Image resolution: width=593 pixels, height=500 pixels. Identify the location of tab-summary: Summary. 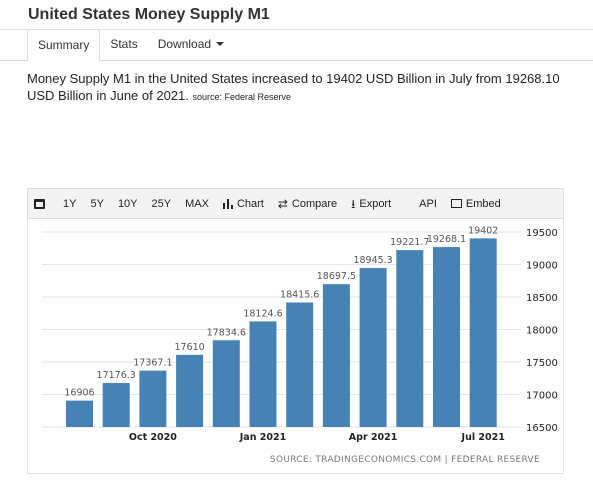
(64, 45).